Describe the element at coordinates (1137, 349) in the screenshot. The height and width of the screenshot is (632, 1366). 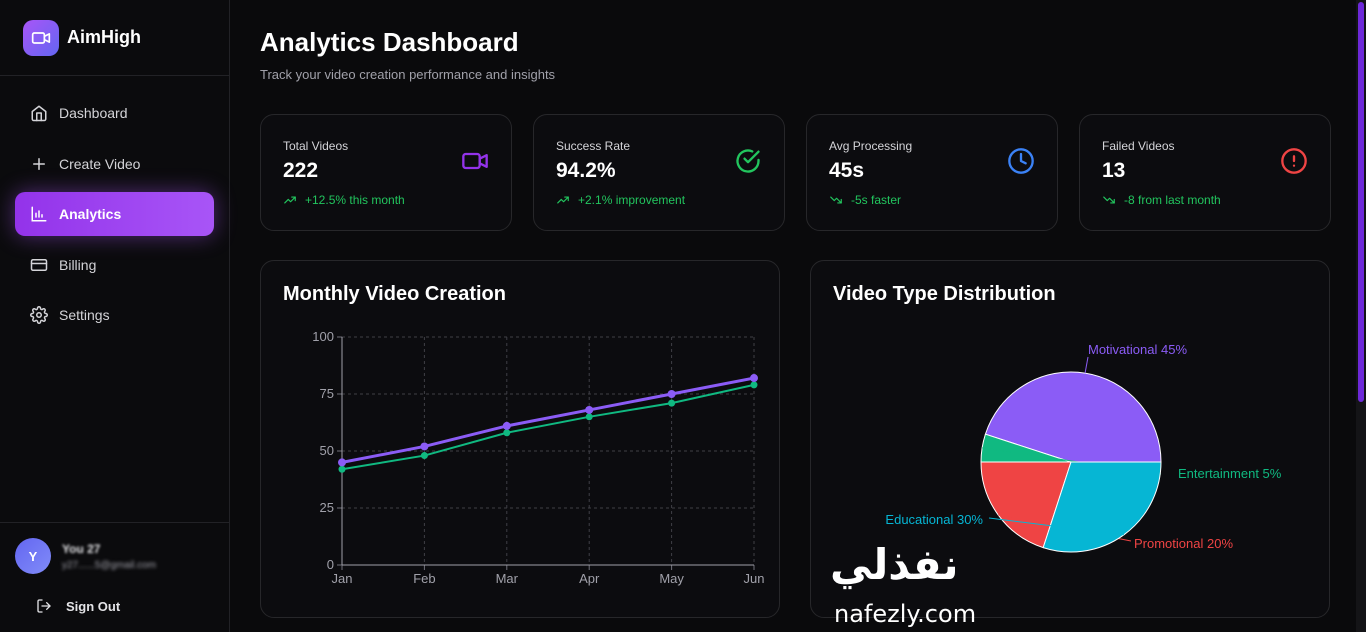
I see `pie-slice-label: Motivational 45%` at that location.